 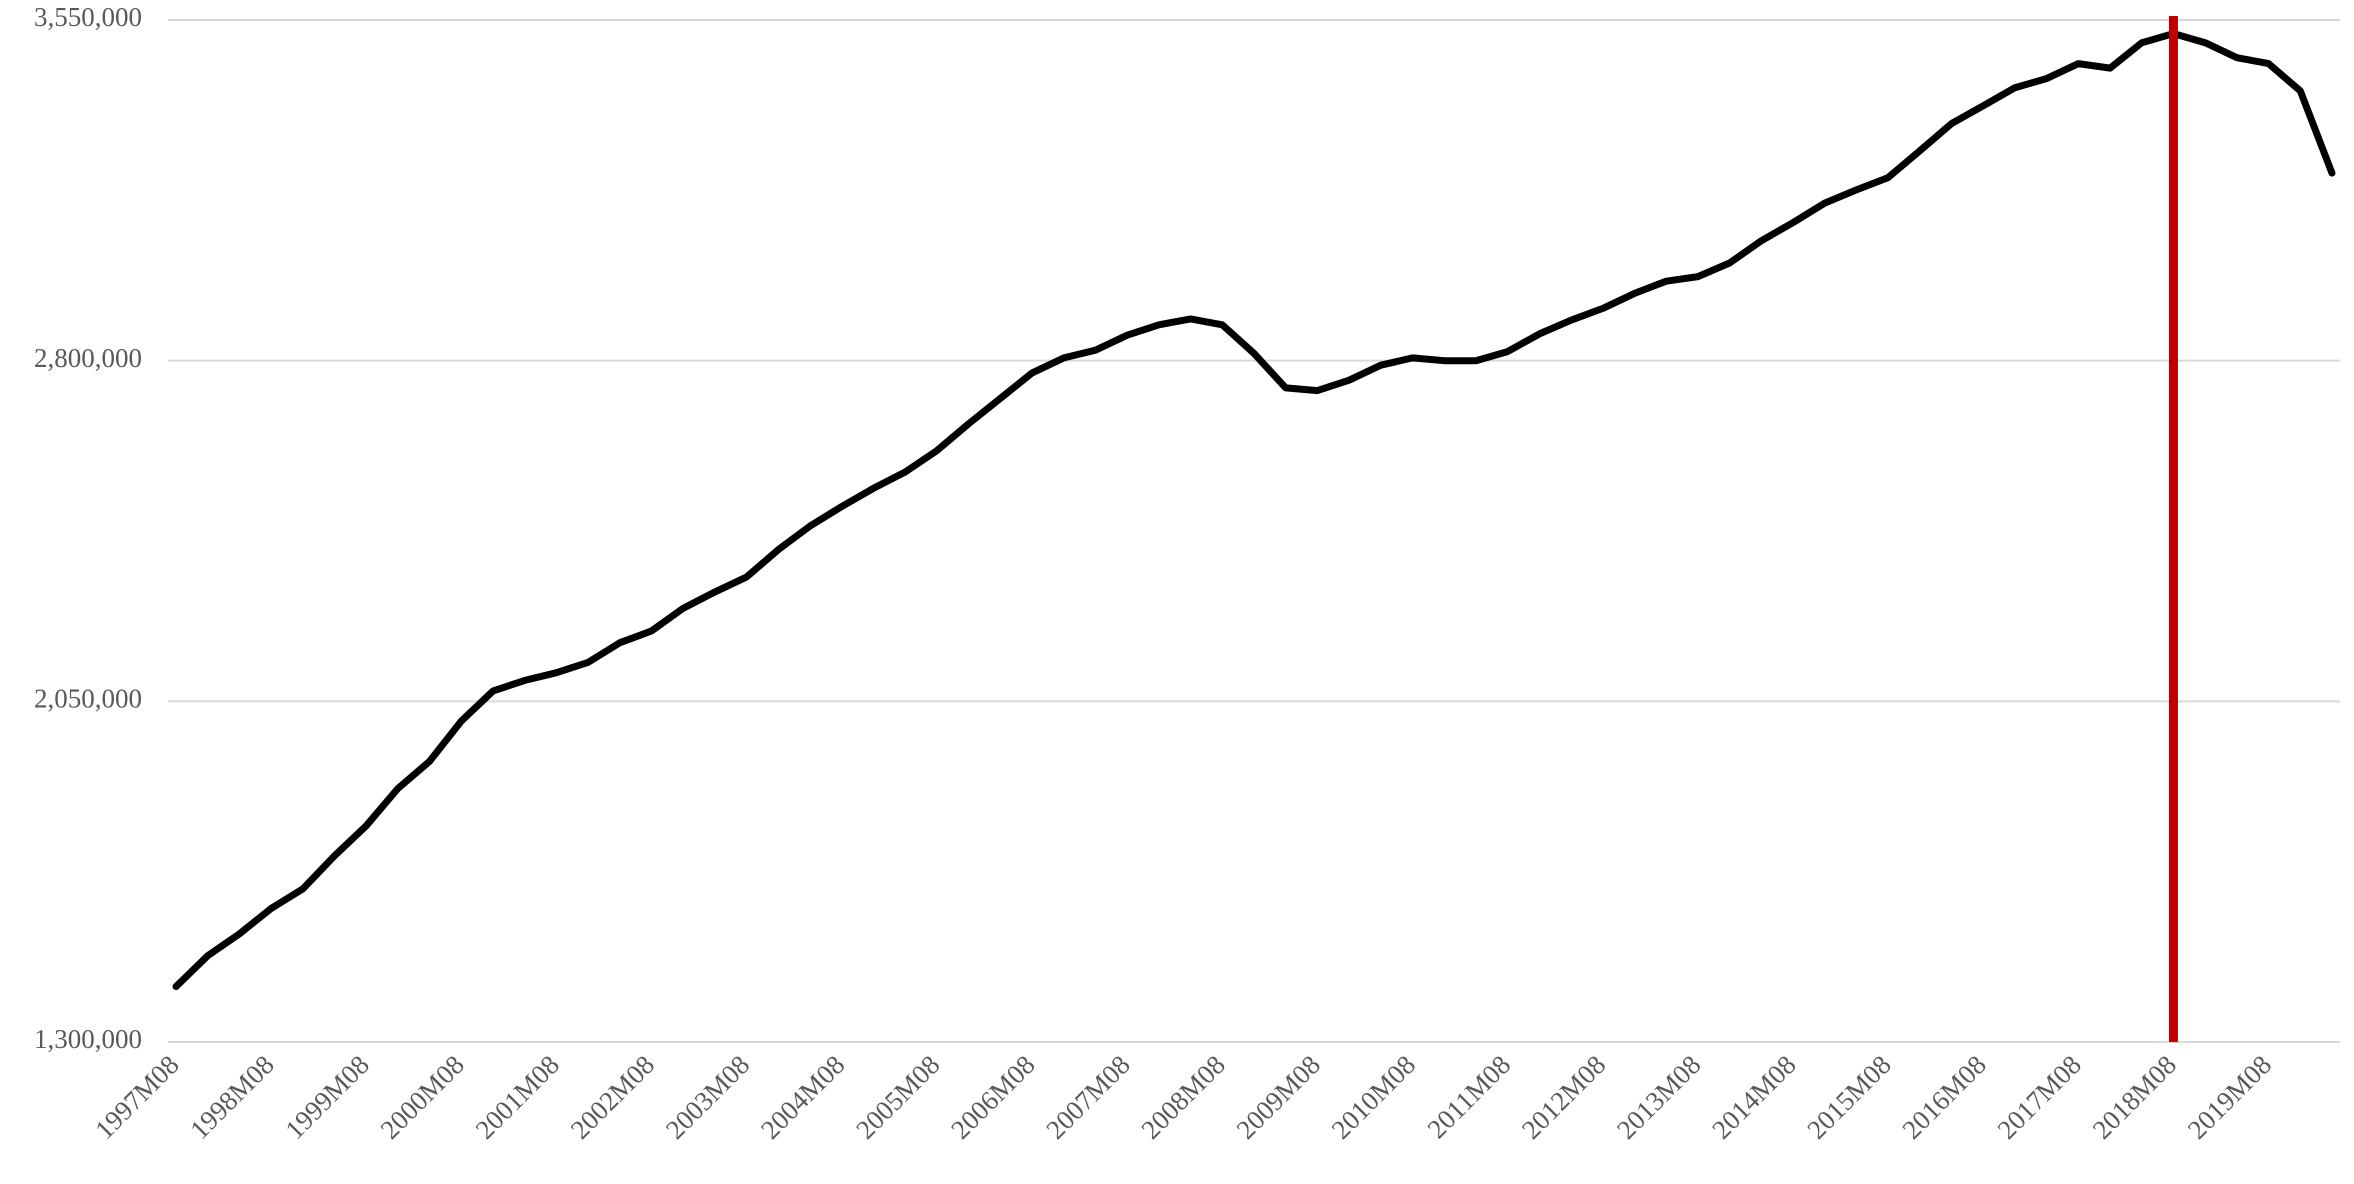 What do you see at coordinates (1087, 1096) in the screenshot?
I see `x-tick-label: 2007M08` at bounding box center [1087, 1096].